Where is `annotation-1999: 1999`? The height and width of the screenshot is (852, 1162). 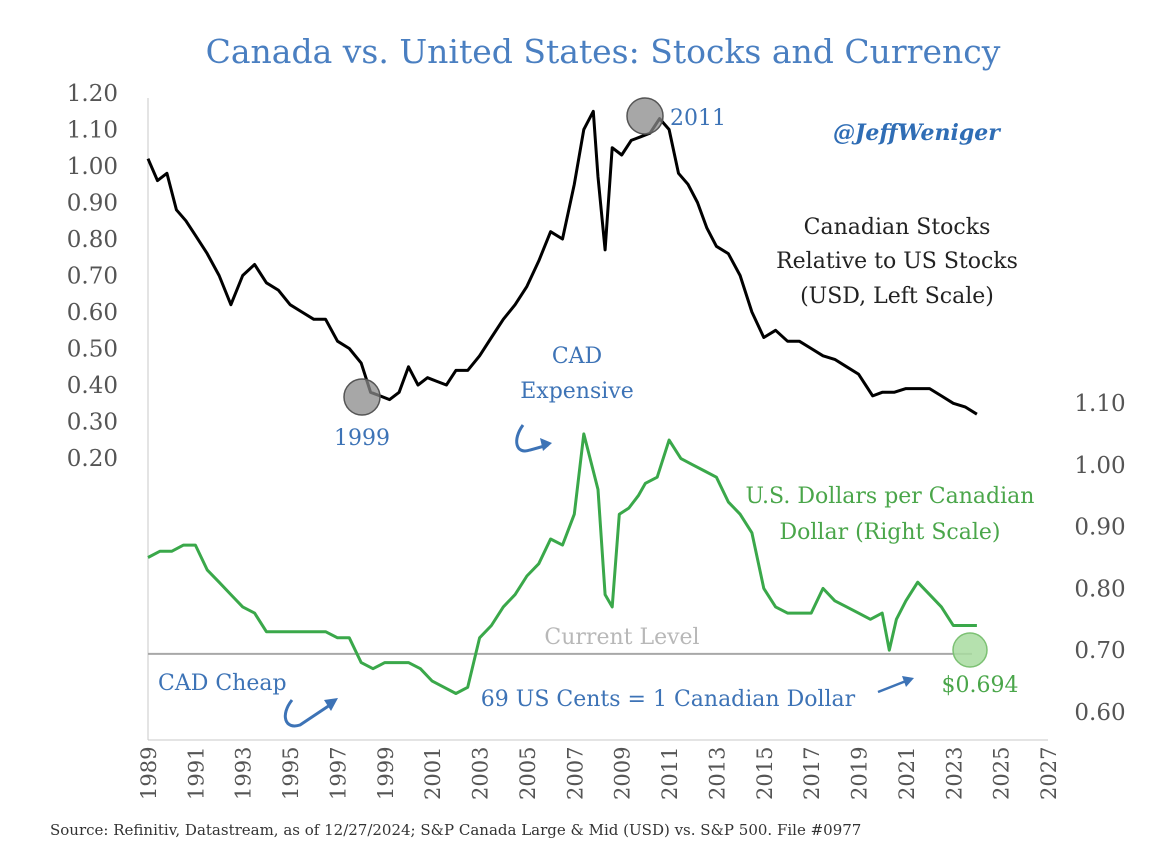 annotation-1999: 1999 is located at coordinates (362, 438).